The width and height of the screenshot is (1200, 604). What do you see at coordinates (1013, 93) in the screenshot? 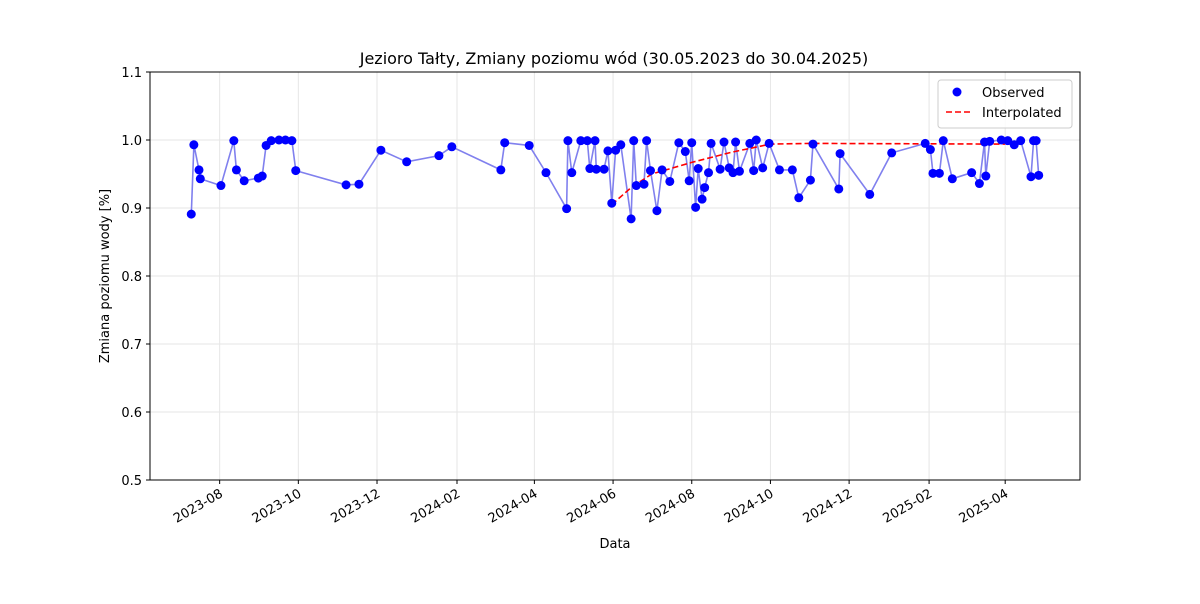
I see `legend-label: Observed` at bounding box center [1013, 93].